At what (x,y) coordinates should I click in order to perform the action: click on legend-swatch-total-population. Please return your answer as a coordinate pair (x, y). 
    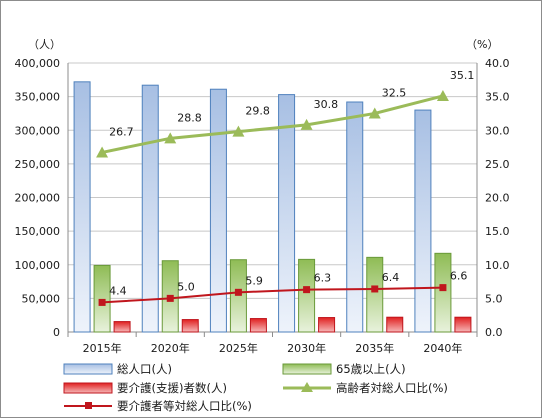
    Looking at the image, I should click on (88, 369).